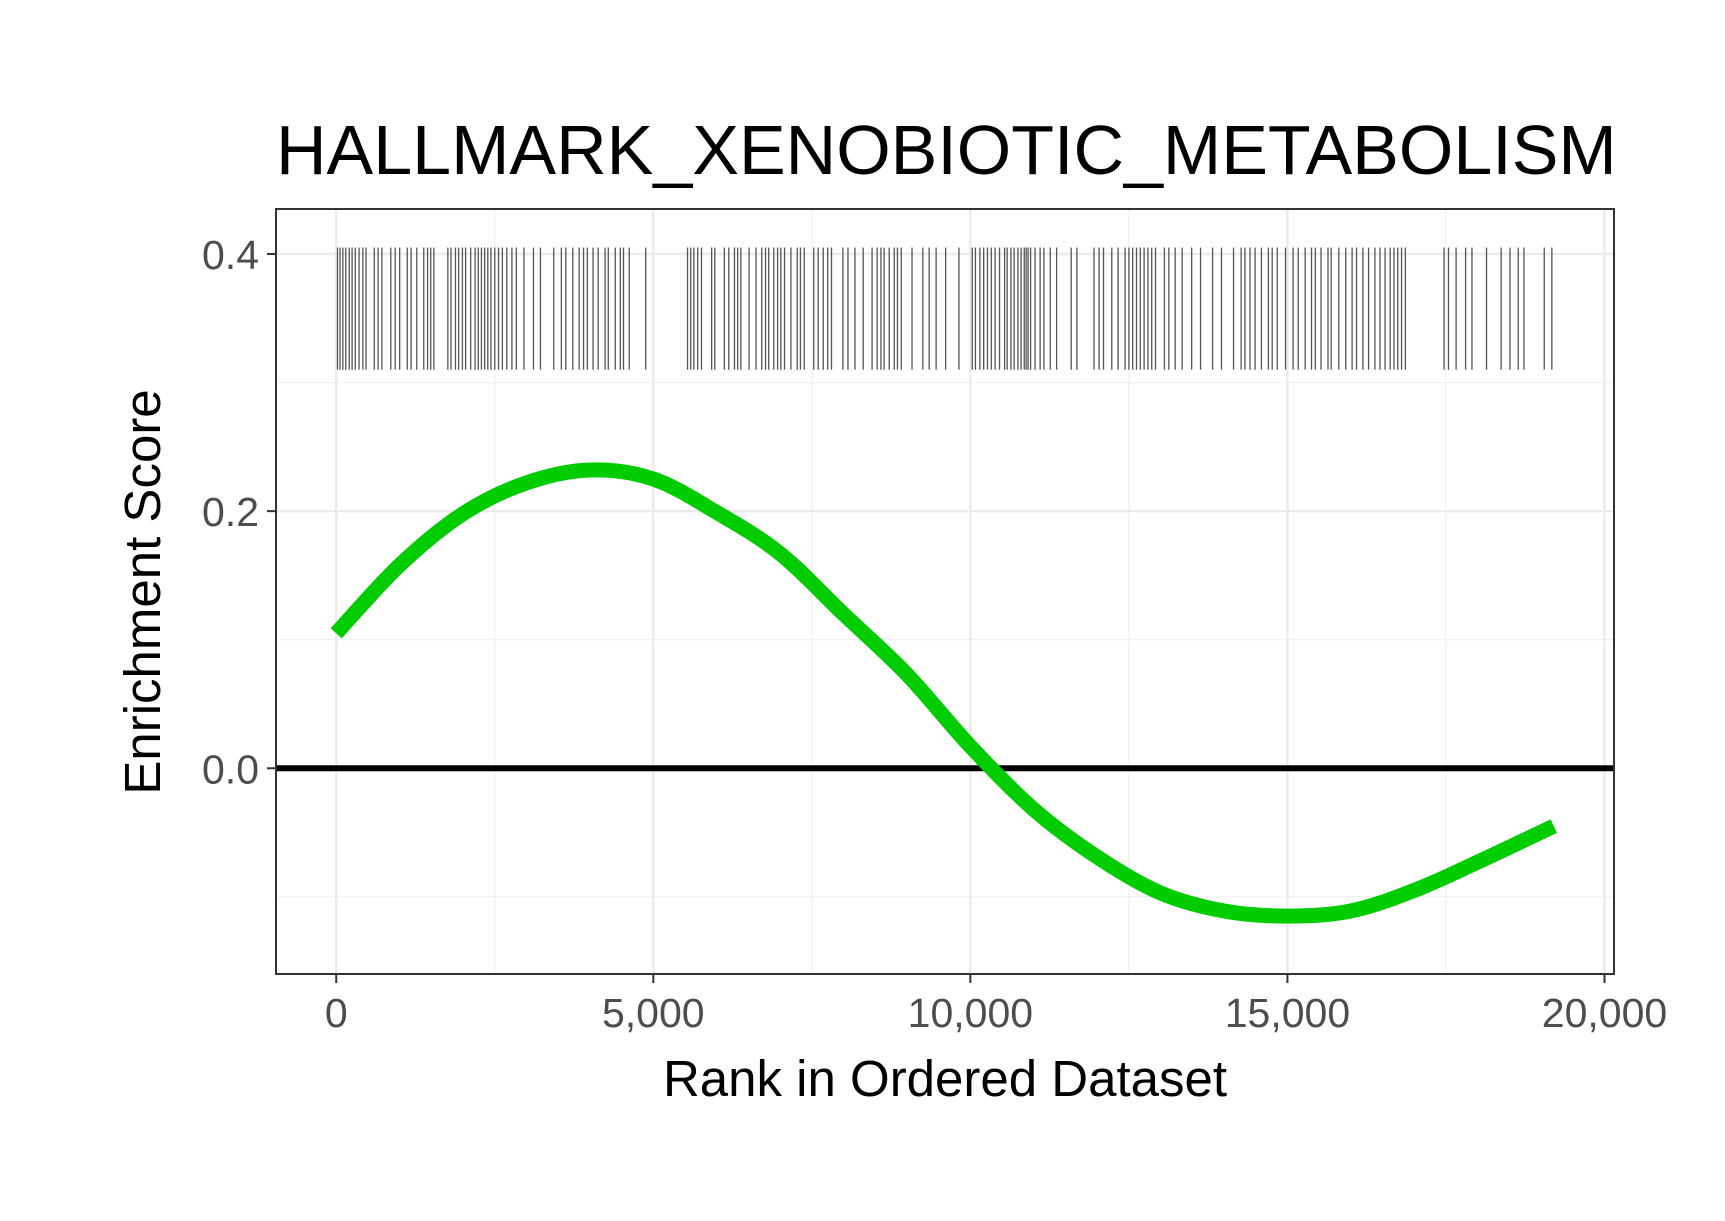 This screenshot has width=1725, height=1221. What do you see at coordinates (142, 591) in the screenshot?
I see `y-axis-title: Enrichment Score` at bounding box center [142, 591].